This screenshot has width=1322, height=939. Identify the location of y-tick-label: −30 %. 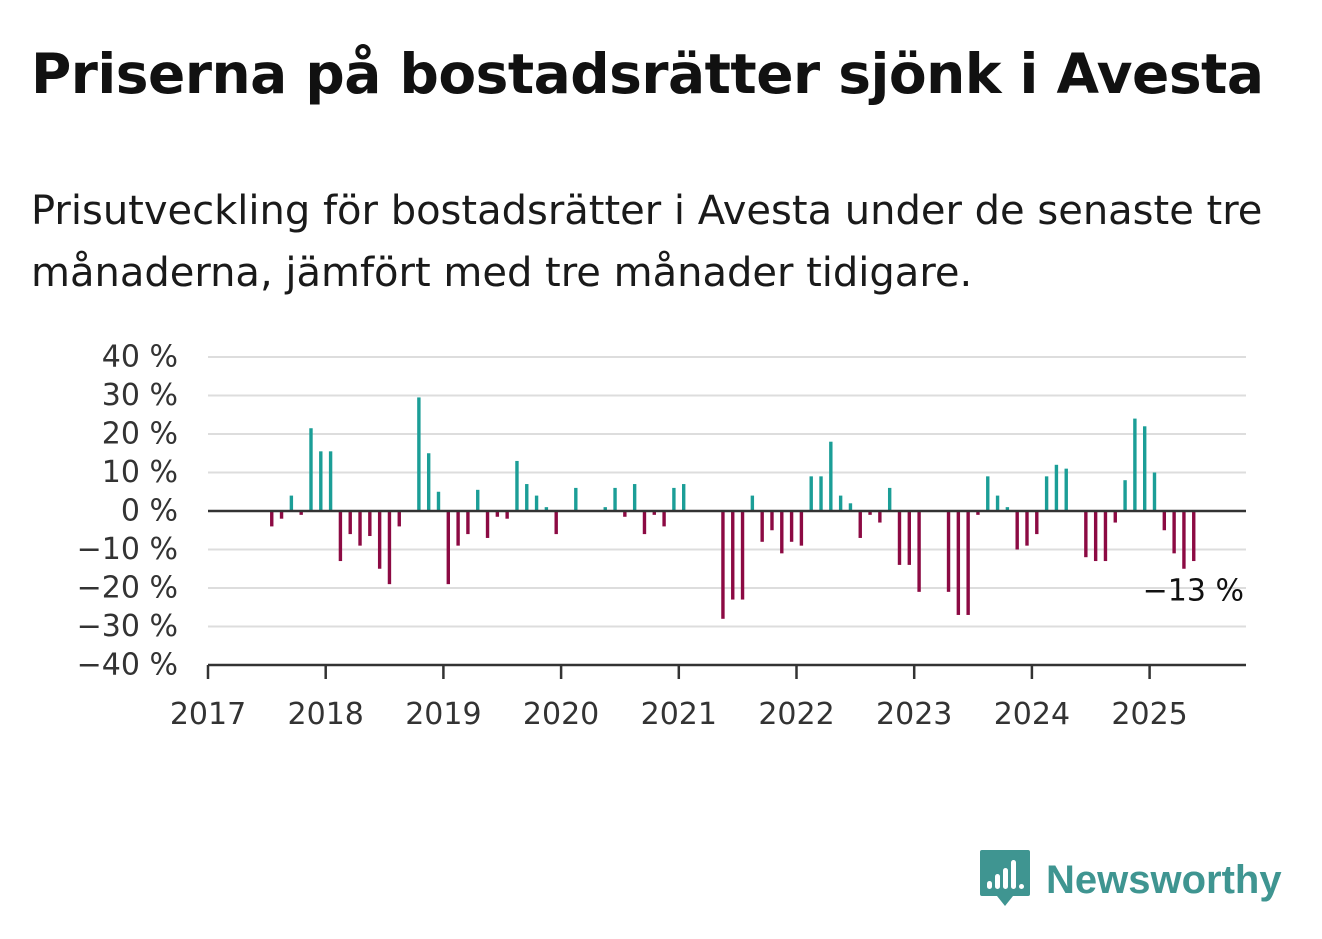
(127, 626).